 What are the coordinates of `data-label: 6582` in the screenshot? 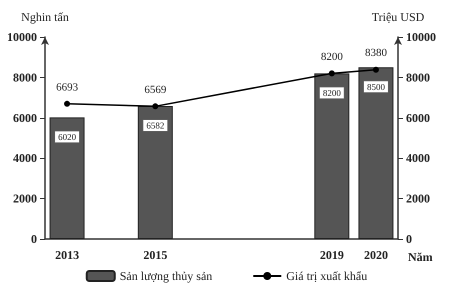 It's located at (155, 125).